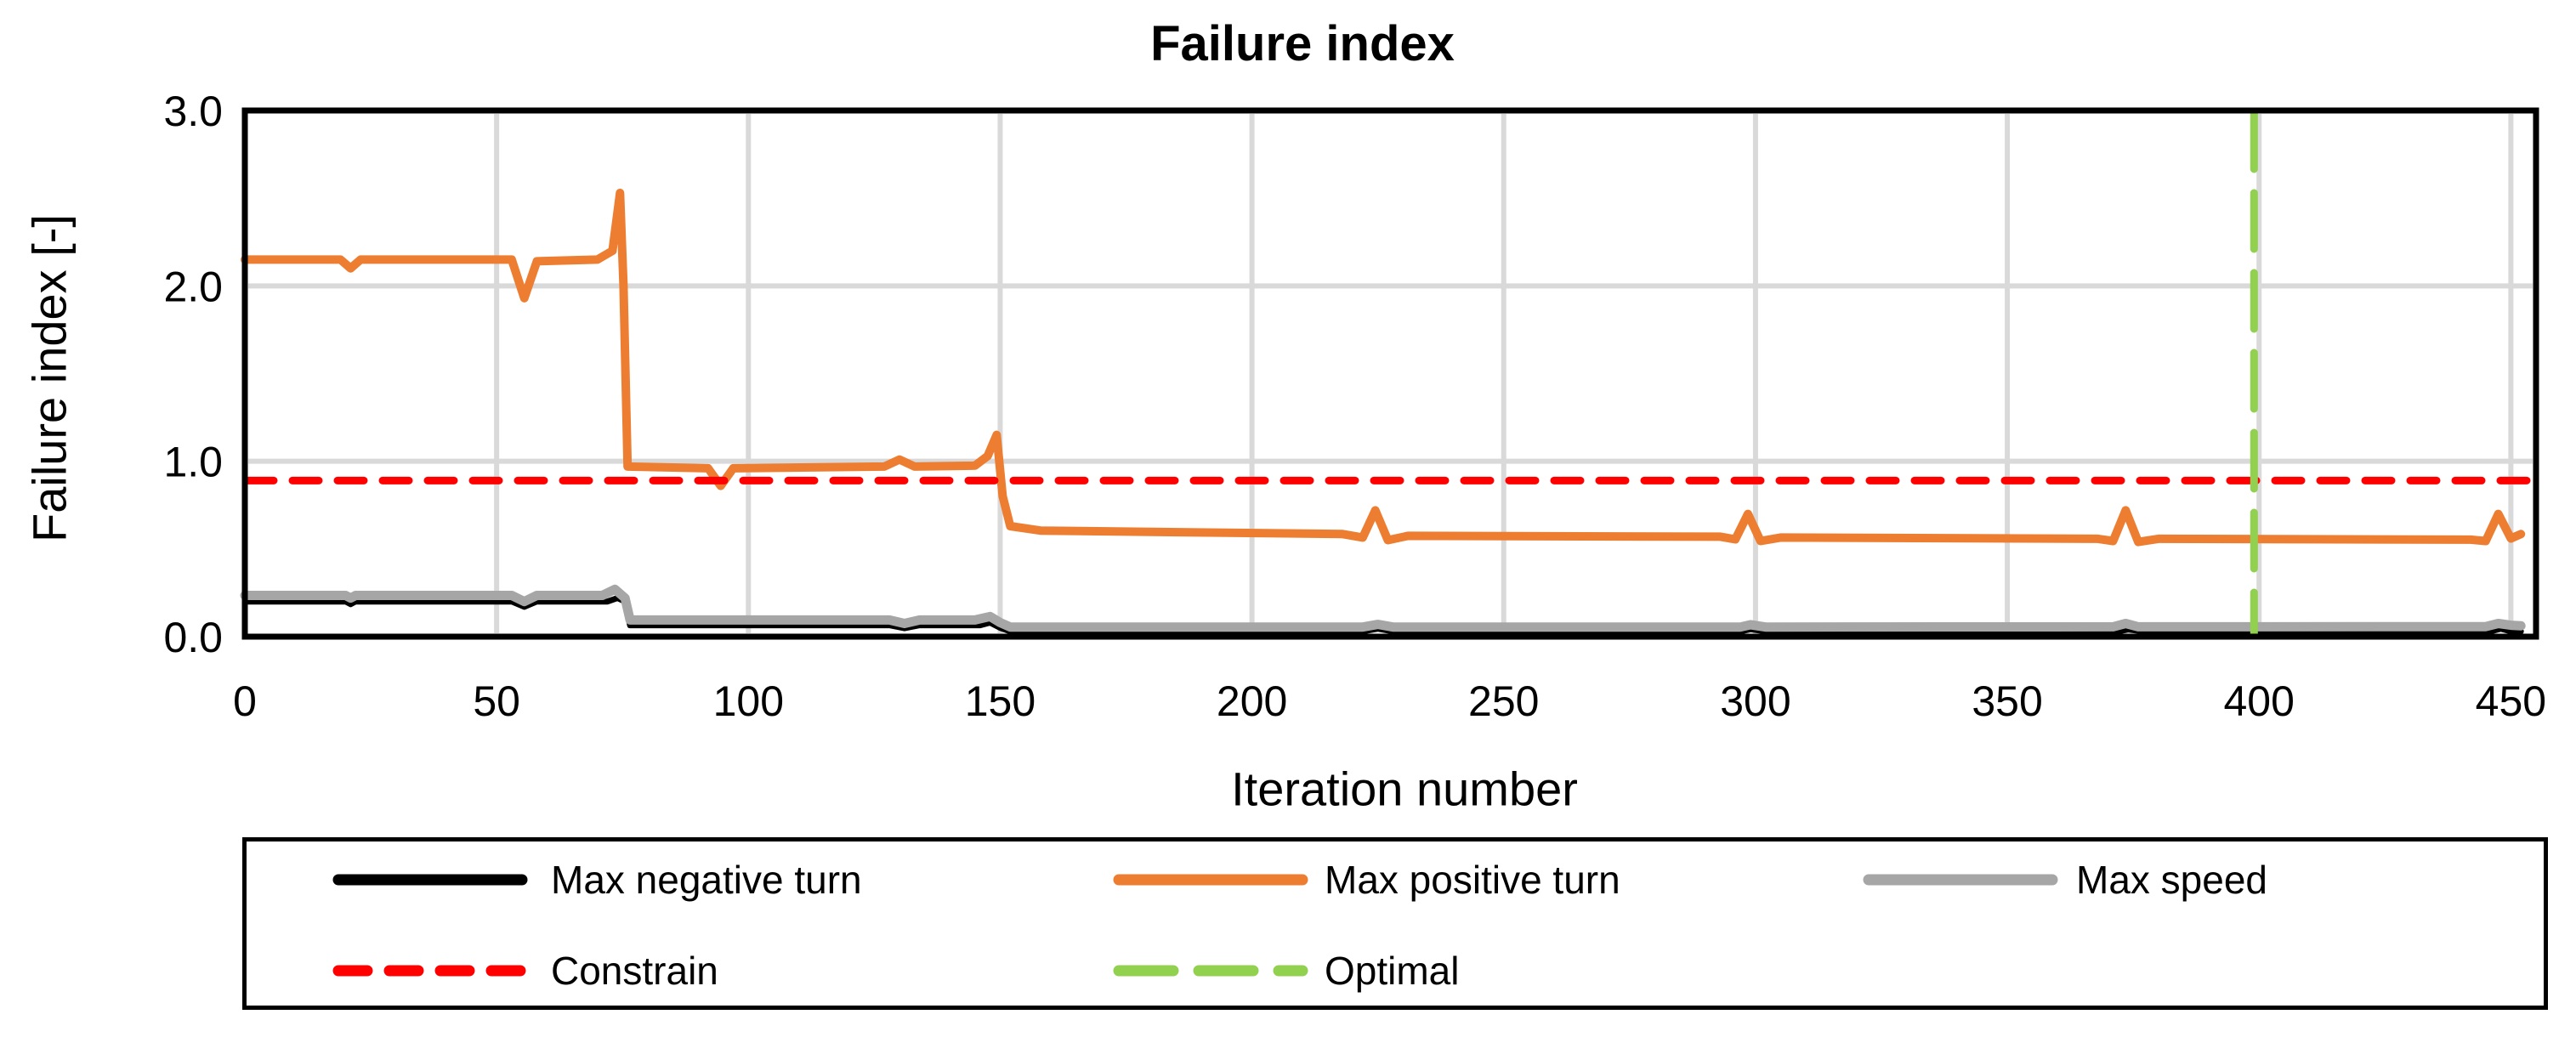 Image resolution: width=2576 pixels, height=1054 pixels. I want to click on x-tick-label: 0, so click(245, 701).